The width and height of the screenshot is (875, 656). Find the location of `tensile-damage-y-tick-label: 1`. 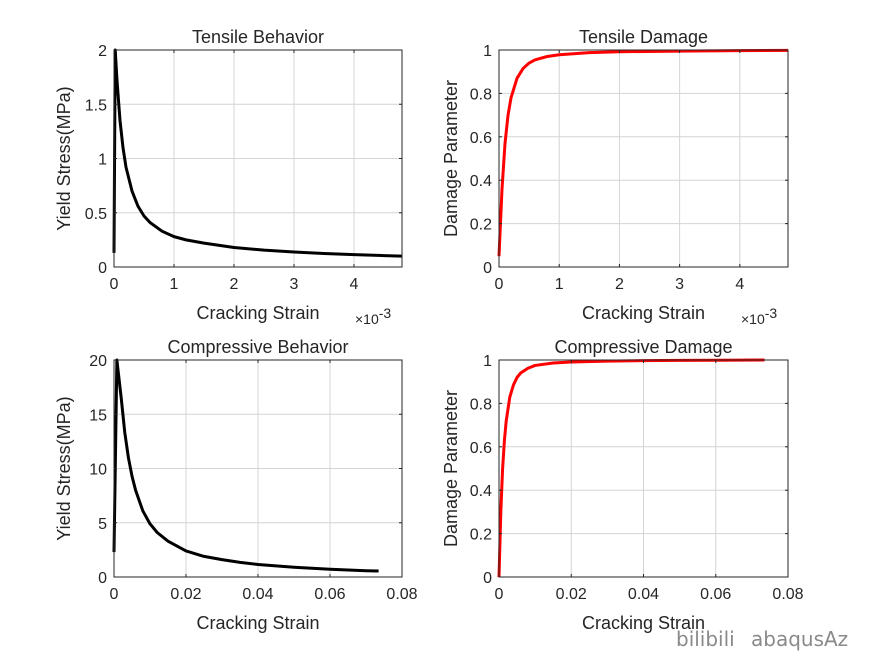

tensile-damage-y-tick-label: 1 is located at coordinates (487, 51).